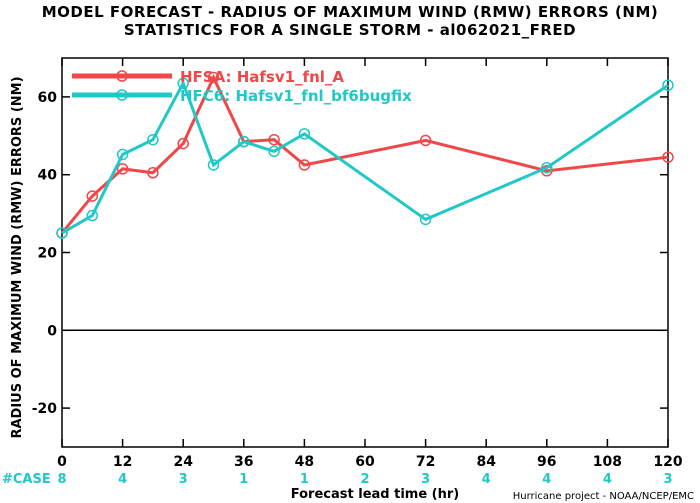 The height and width of the screenshot is (503, 700). Describe the element at coordinates (48, 176) in the screenshot. I see `y-tick-label: 40` at that location.